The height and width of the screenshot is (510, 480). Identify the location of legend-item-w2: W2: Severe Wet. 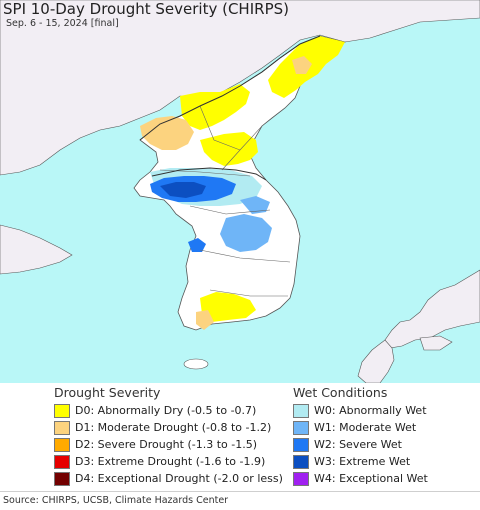
(385, 444).